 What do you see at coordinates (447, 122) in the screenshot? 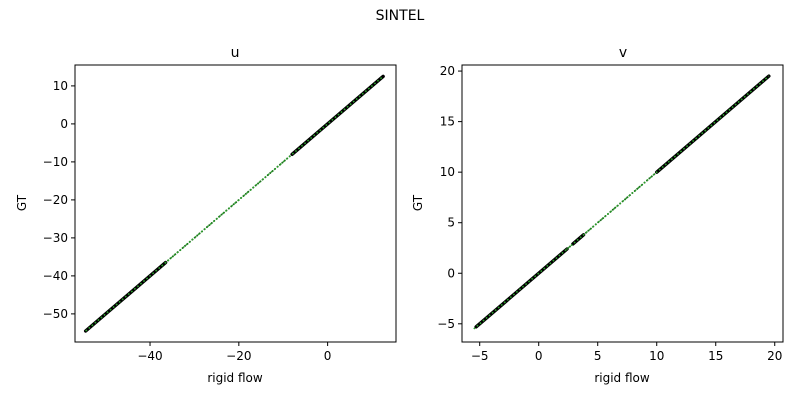
I see `y-tick-label: 15` at bounding box center [447, 122].